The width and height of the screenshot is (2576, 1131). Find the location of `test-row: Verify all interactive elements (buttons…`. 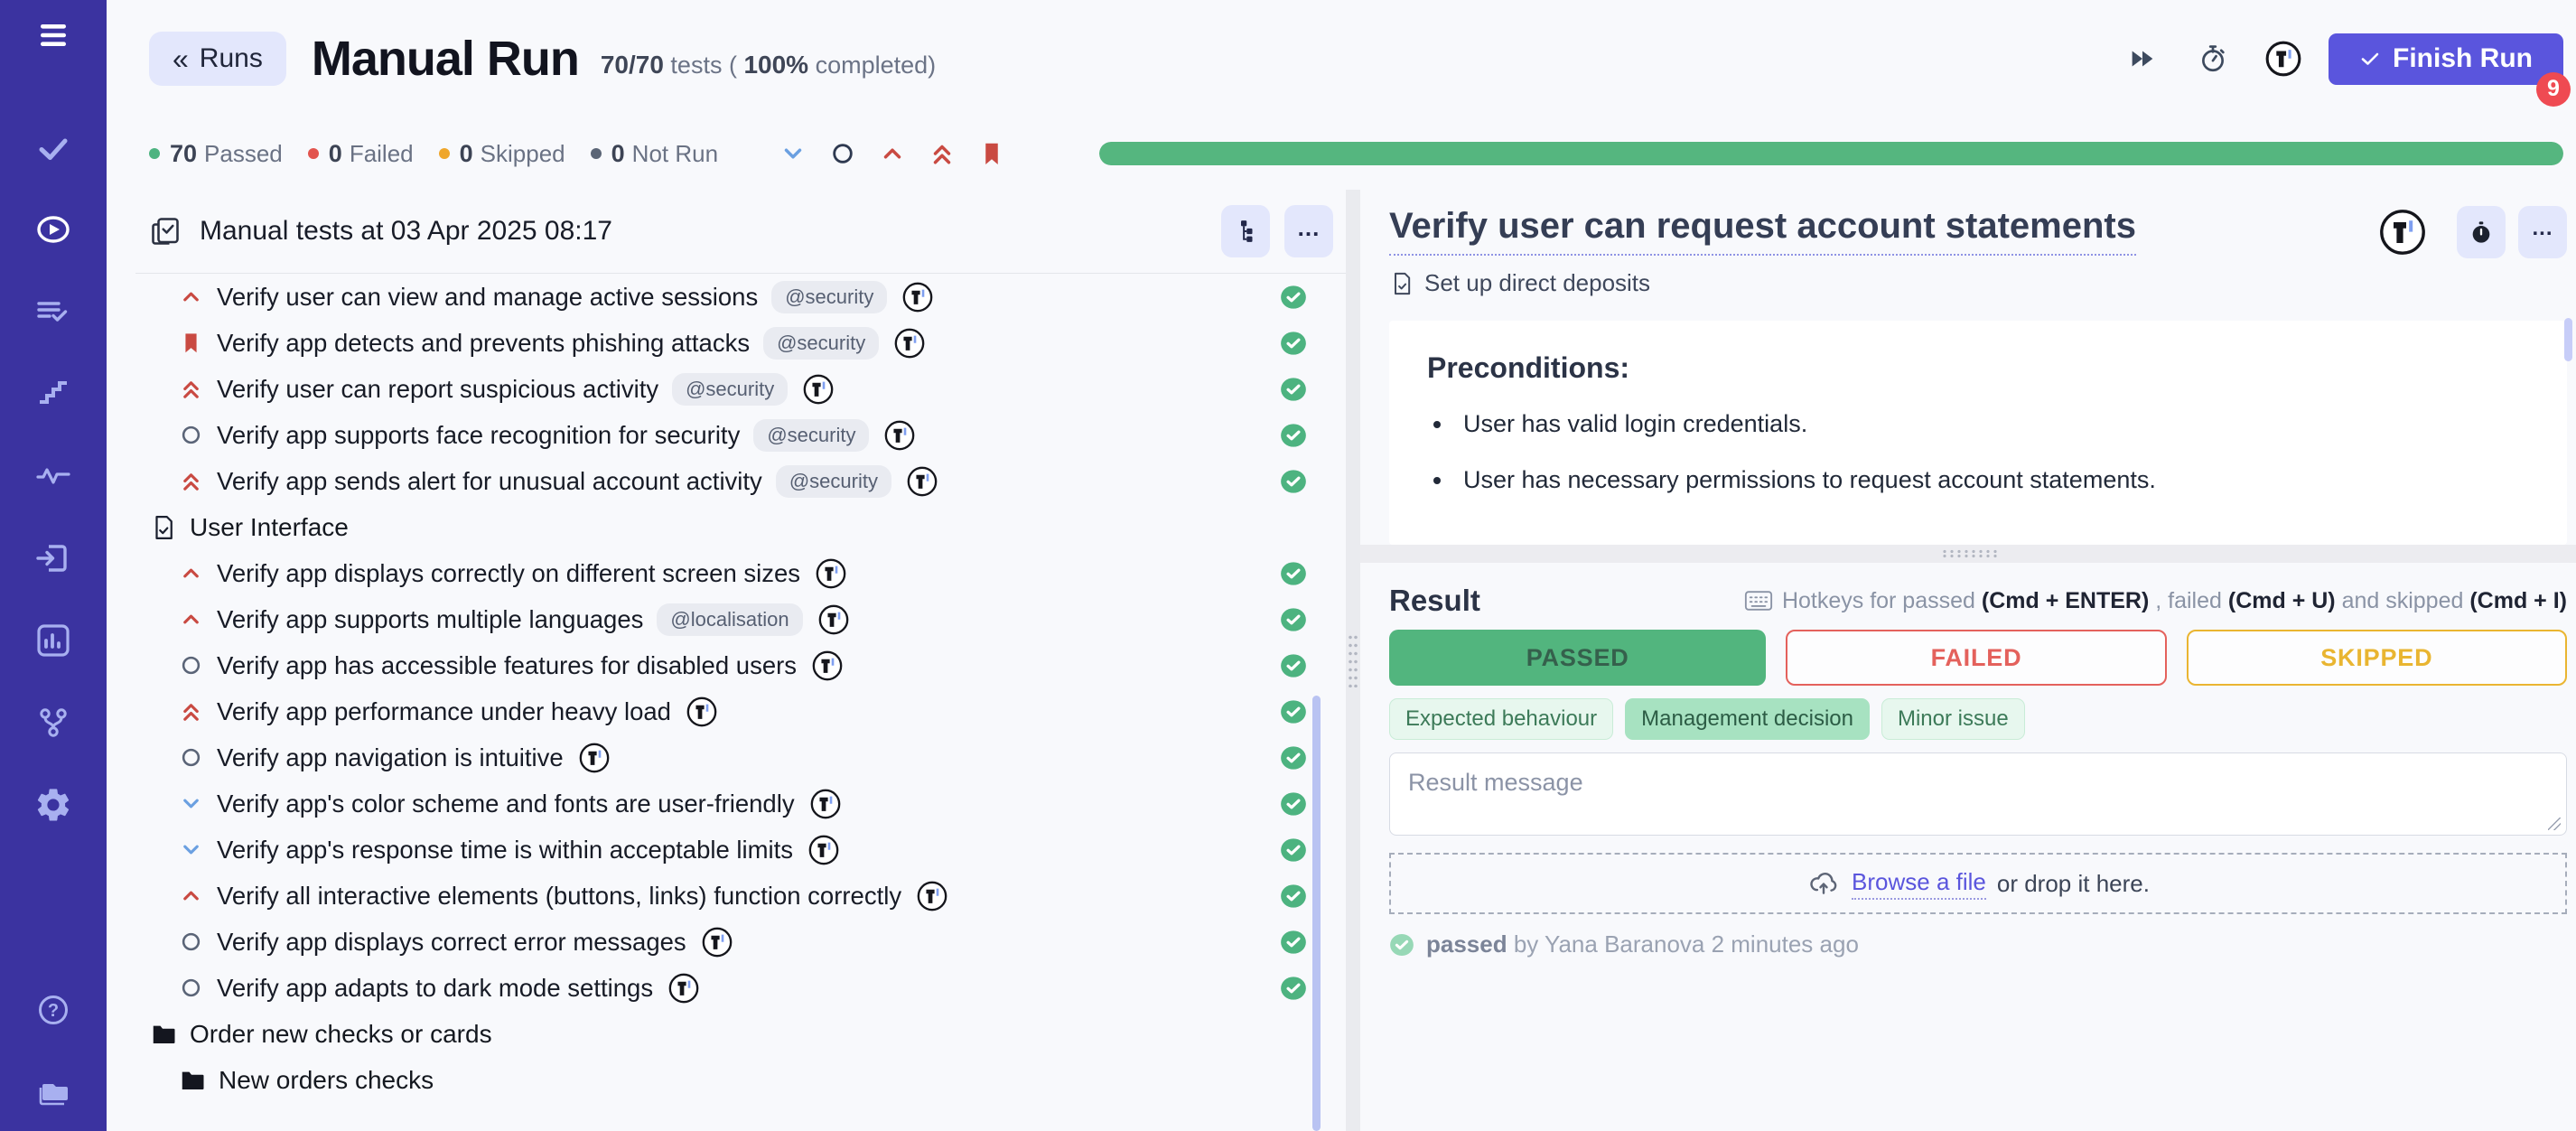

test-row: Verify all interactive elements (buttons… is located at coordinates (740, 896).